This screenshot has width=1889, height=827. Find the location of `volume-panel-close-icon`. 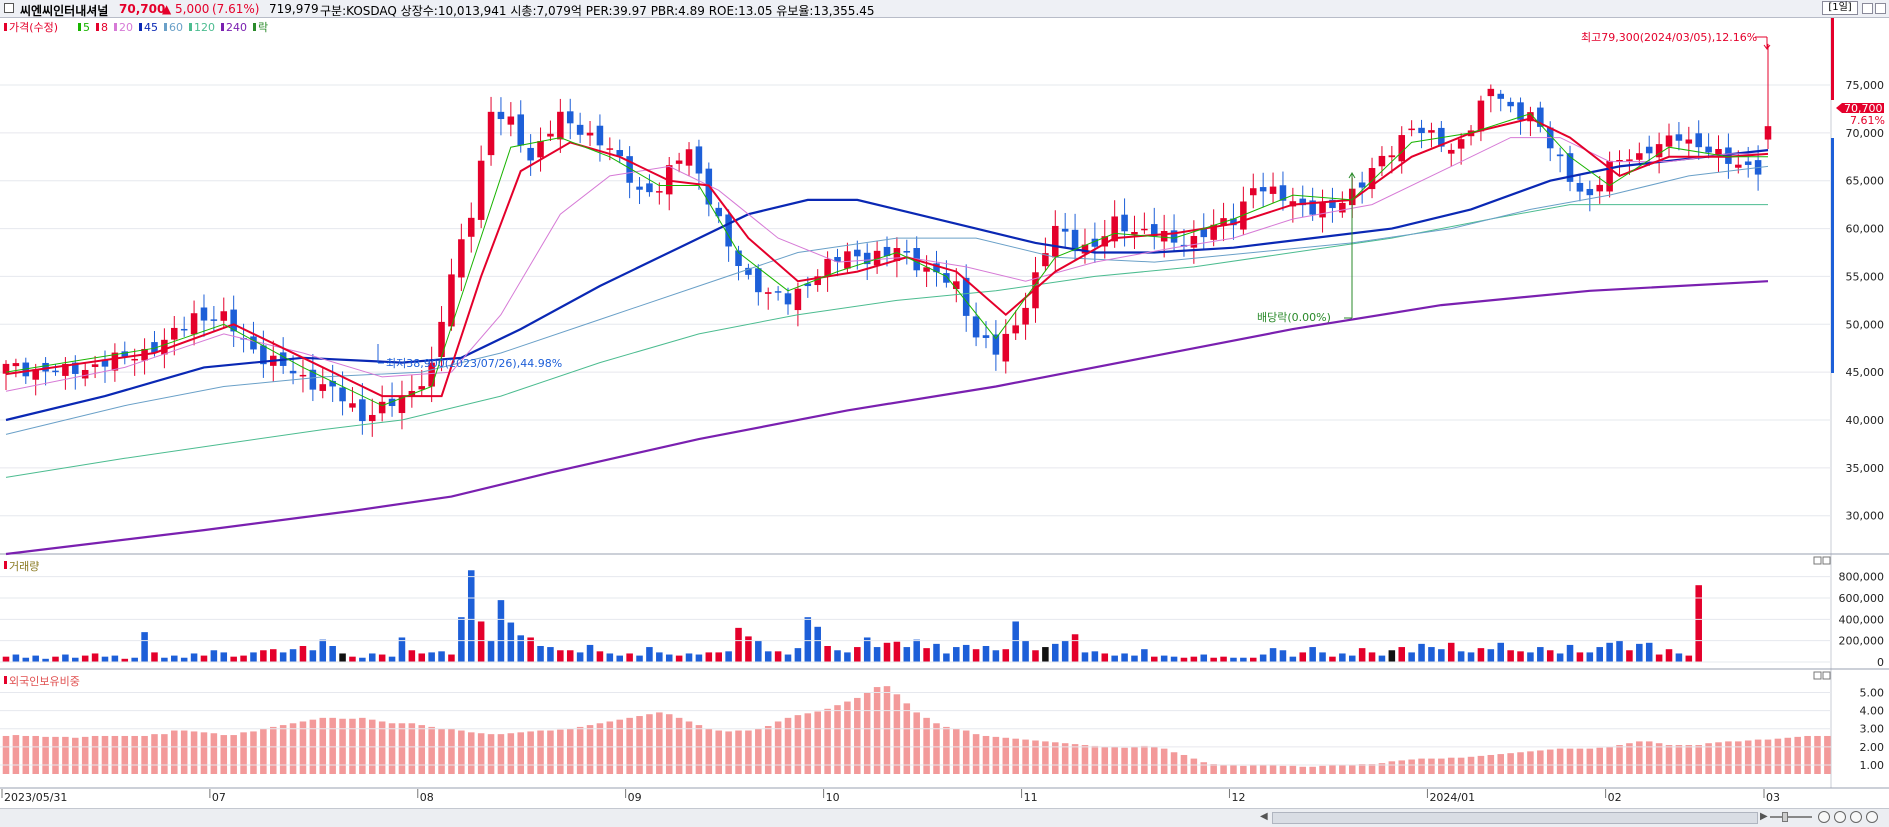

volume-panel-close-icon is located at coordinates (1826, 560).